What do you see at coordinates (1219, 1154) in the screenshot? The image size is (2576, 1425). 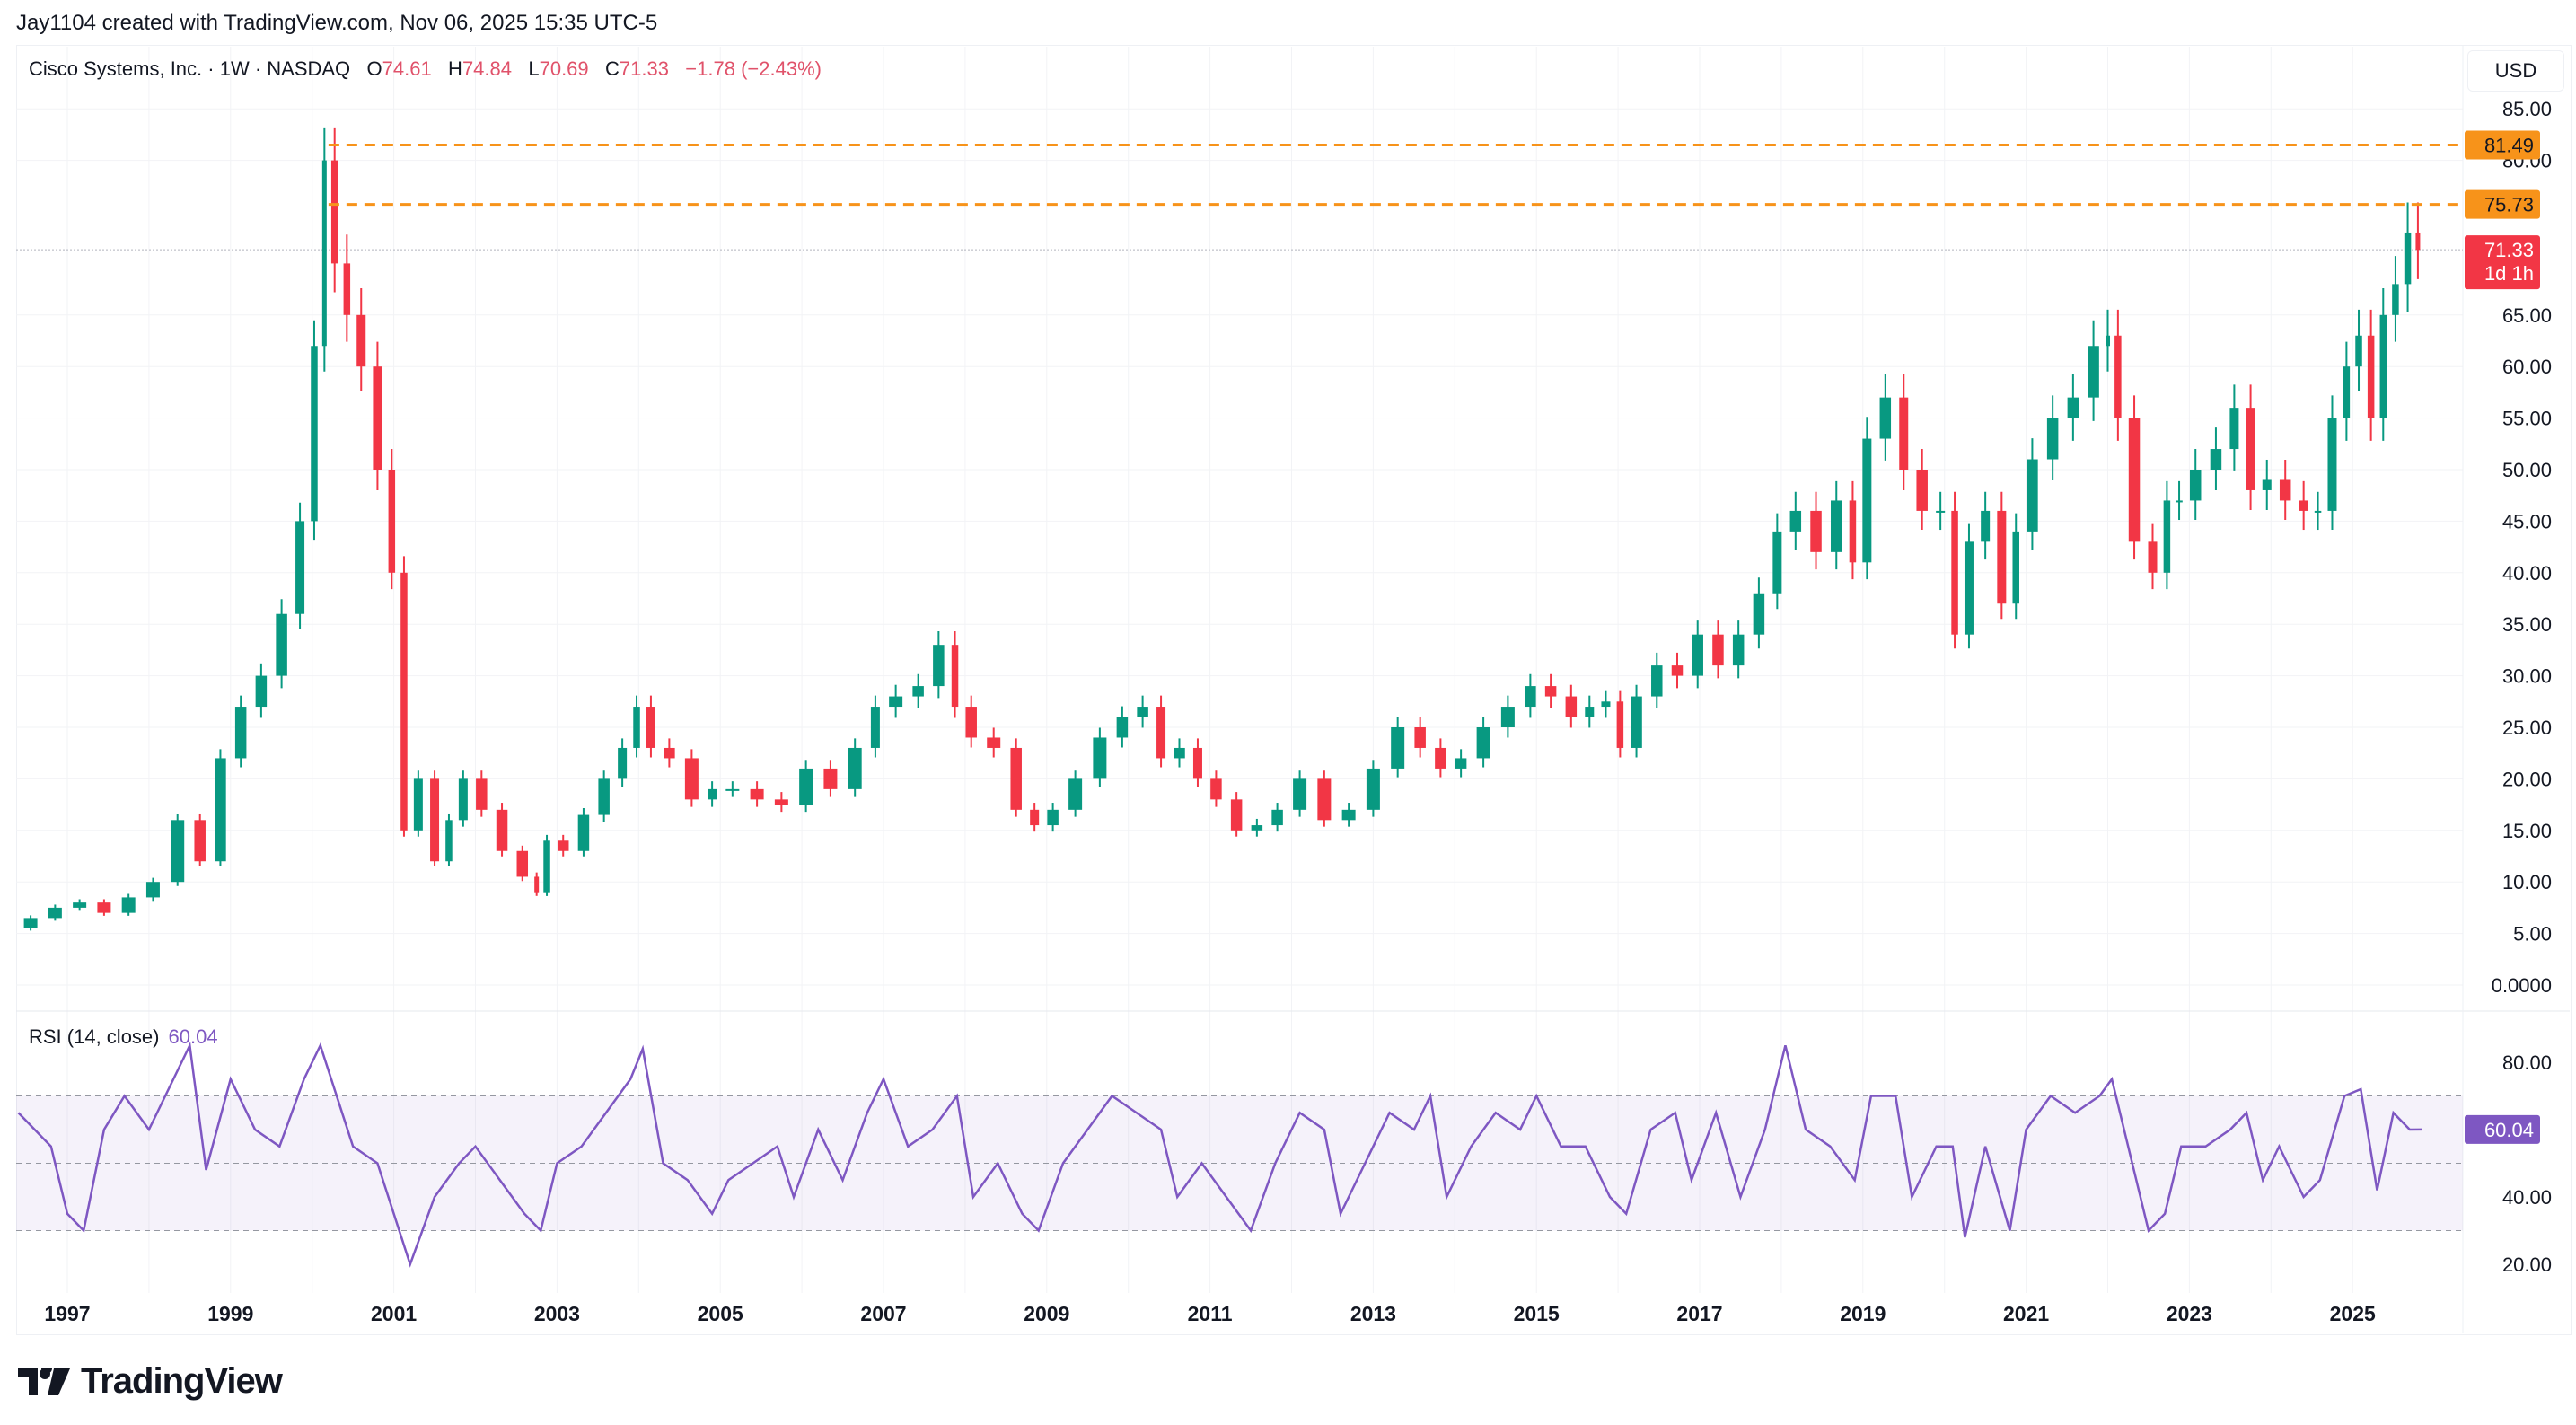 I see `rsi-line` at bounding box center [1219, 1154].